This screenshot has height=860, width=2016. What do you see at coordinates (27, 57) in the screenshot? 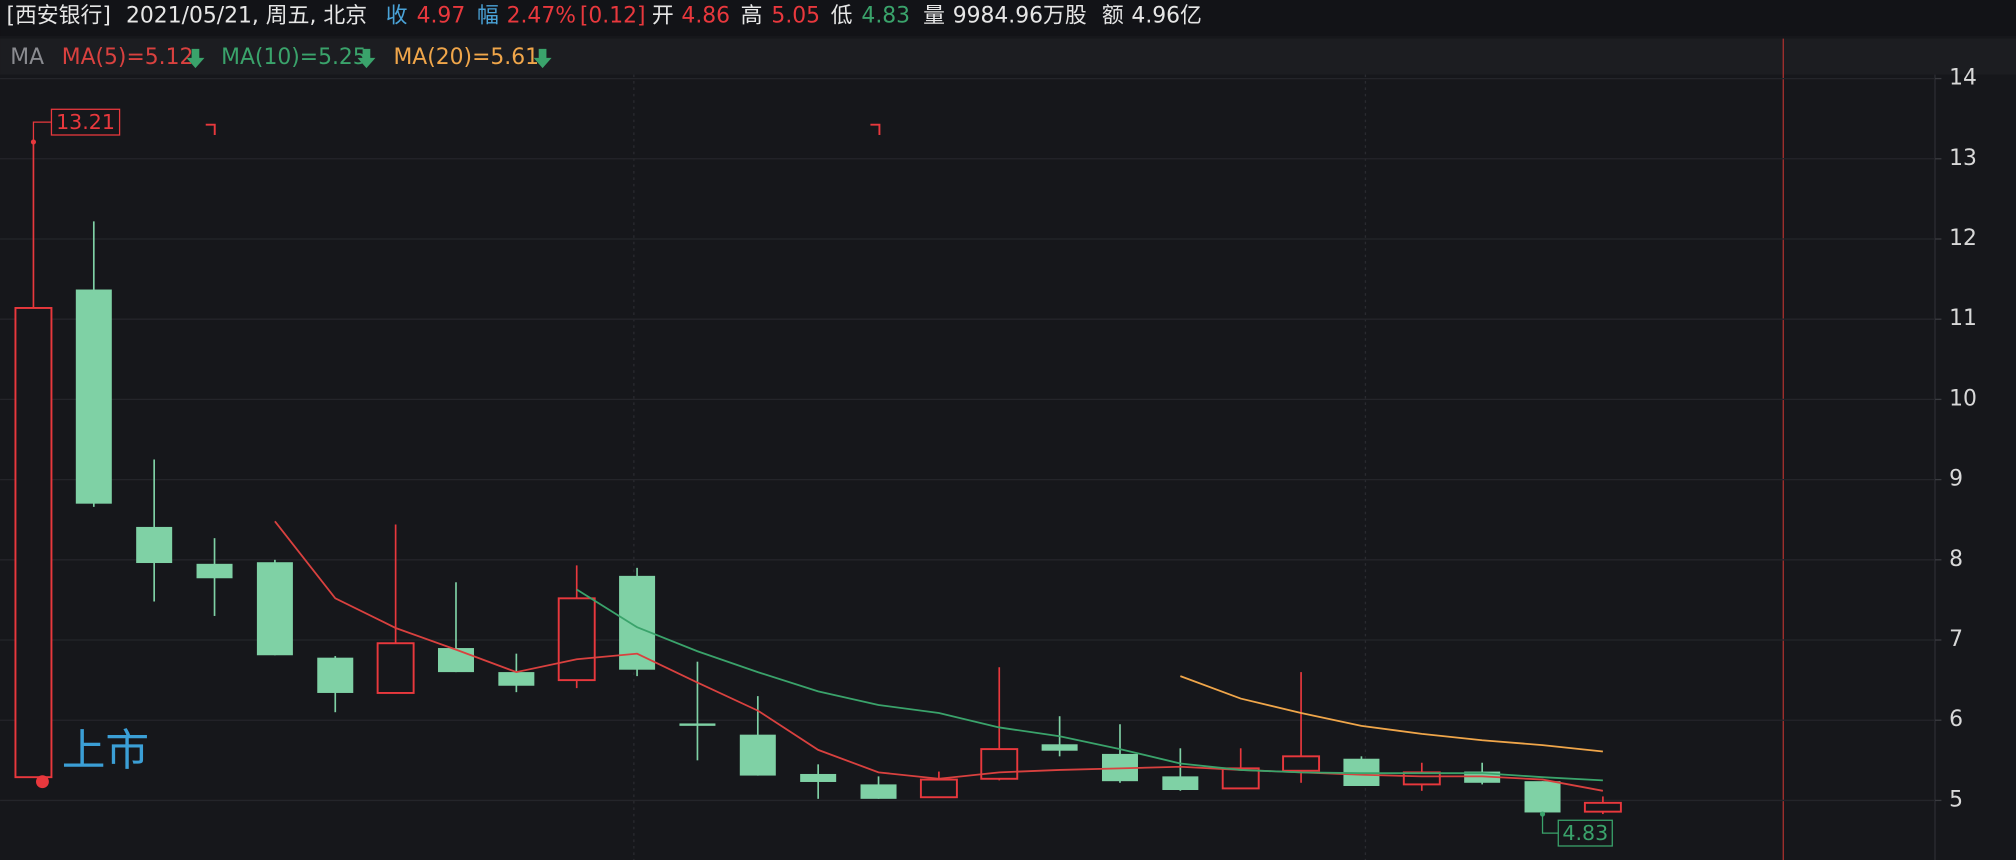
I see `indicator-label: MA` at bounding box center [27, 57].